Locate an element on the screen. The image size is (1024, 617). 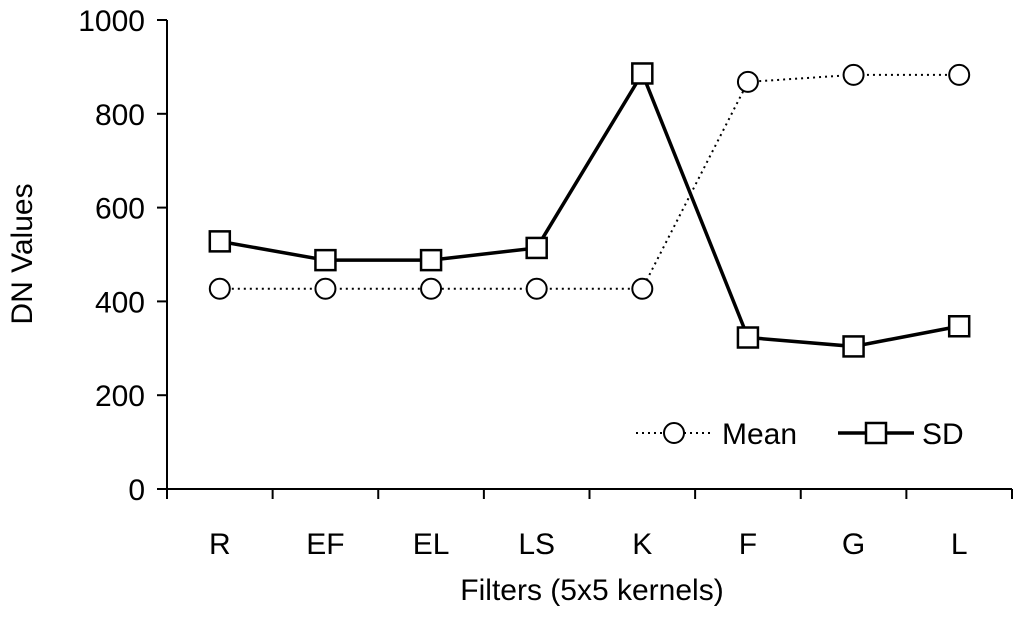
y-tick-label: 1000 is located at coordinates (111, 21).